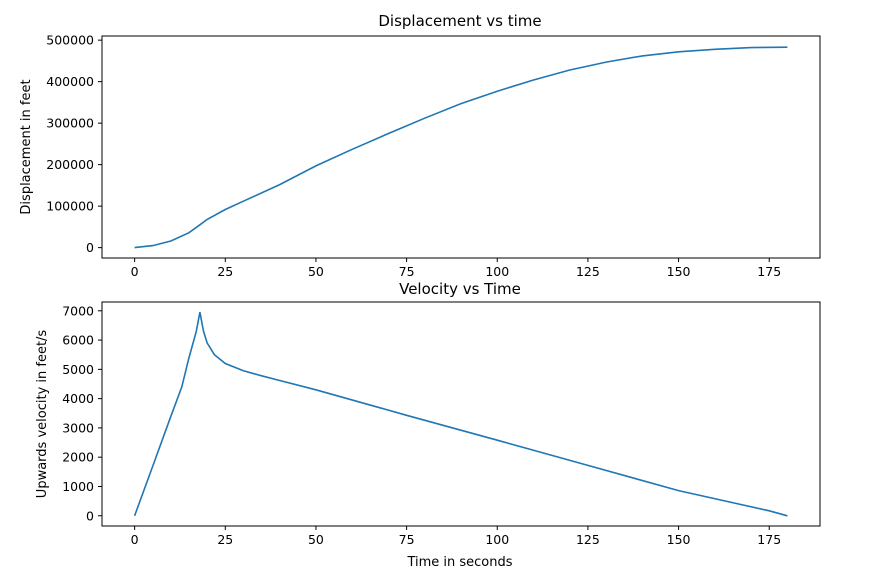  I want to click on velocity-x-tick-label: 0, so click(135, 539).